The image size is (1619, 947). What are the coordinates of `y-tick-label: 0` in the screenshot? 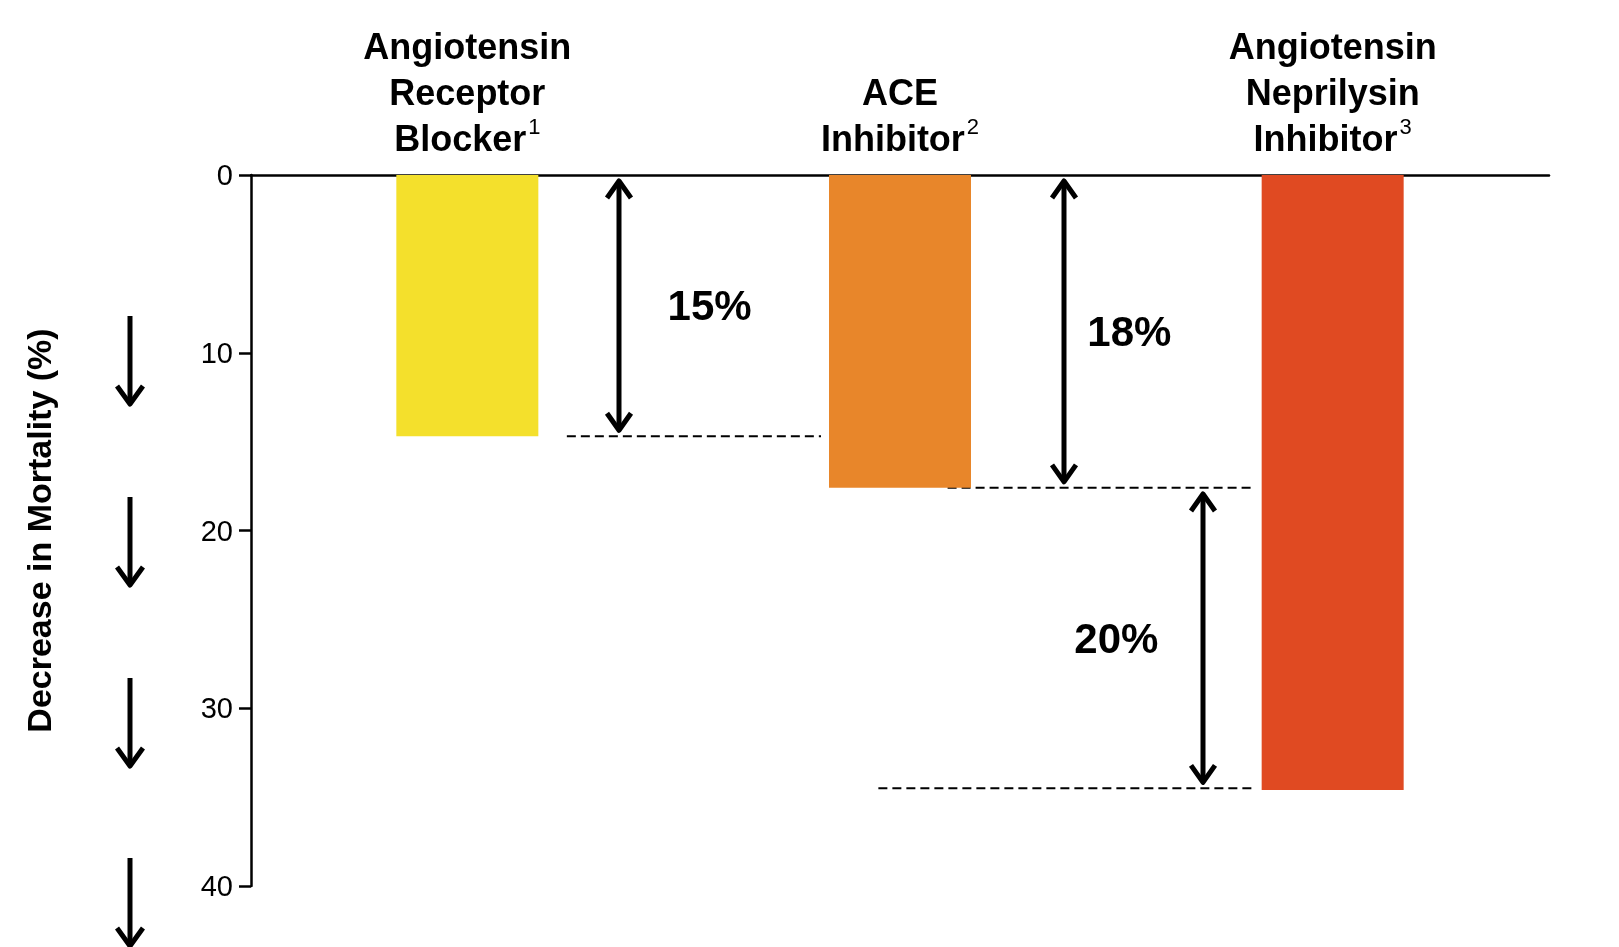 It's located at (224, 175).